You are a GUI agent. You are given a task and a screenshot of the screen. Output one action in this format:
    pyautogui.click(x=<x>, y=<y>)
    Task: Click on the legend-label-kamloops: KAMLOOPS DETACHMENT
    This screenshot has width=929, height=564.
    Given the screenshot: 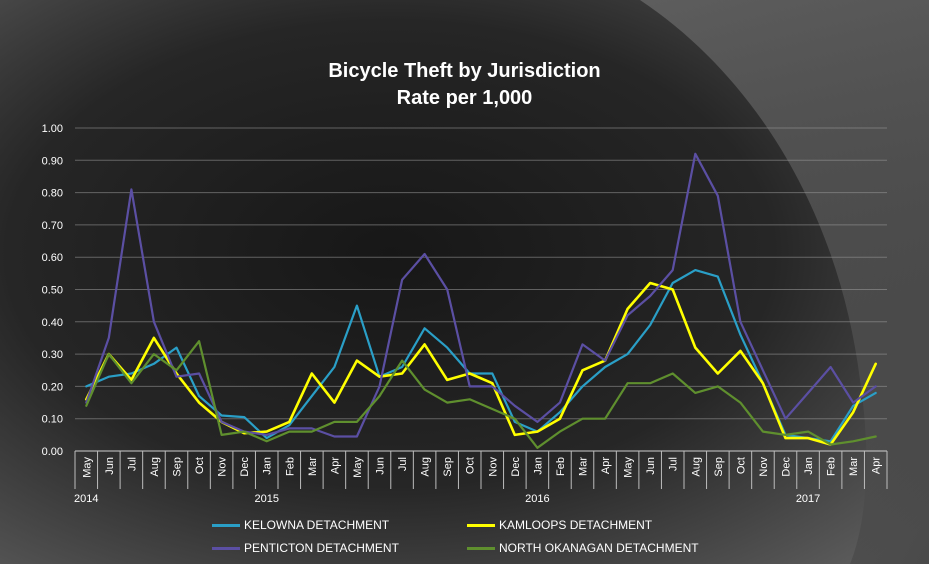 What is the action you would take?
    pyautogui.click(x=576, y=525)
    